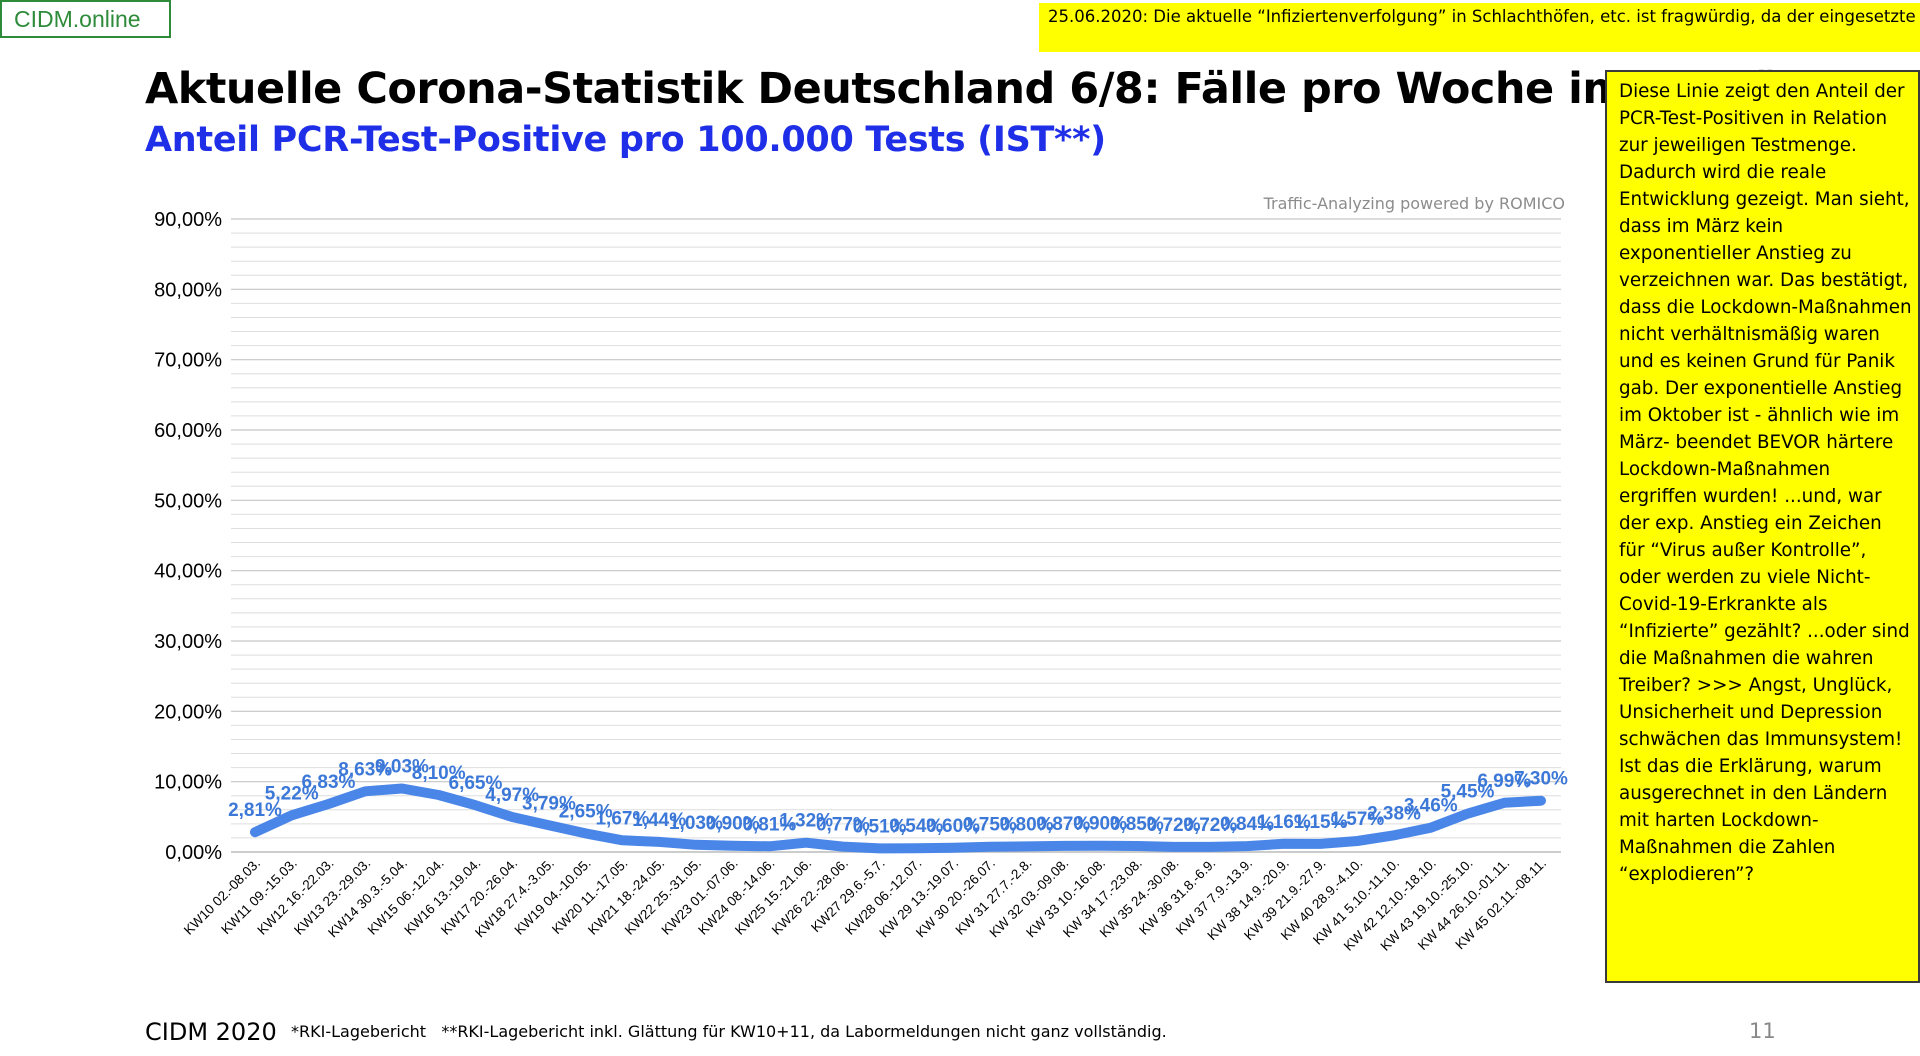 This screenshot has width=1920, height=1056. I want to click on page-number: 11, so click(1762, 1031).